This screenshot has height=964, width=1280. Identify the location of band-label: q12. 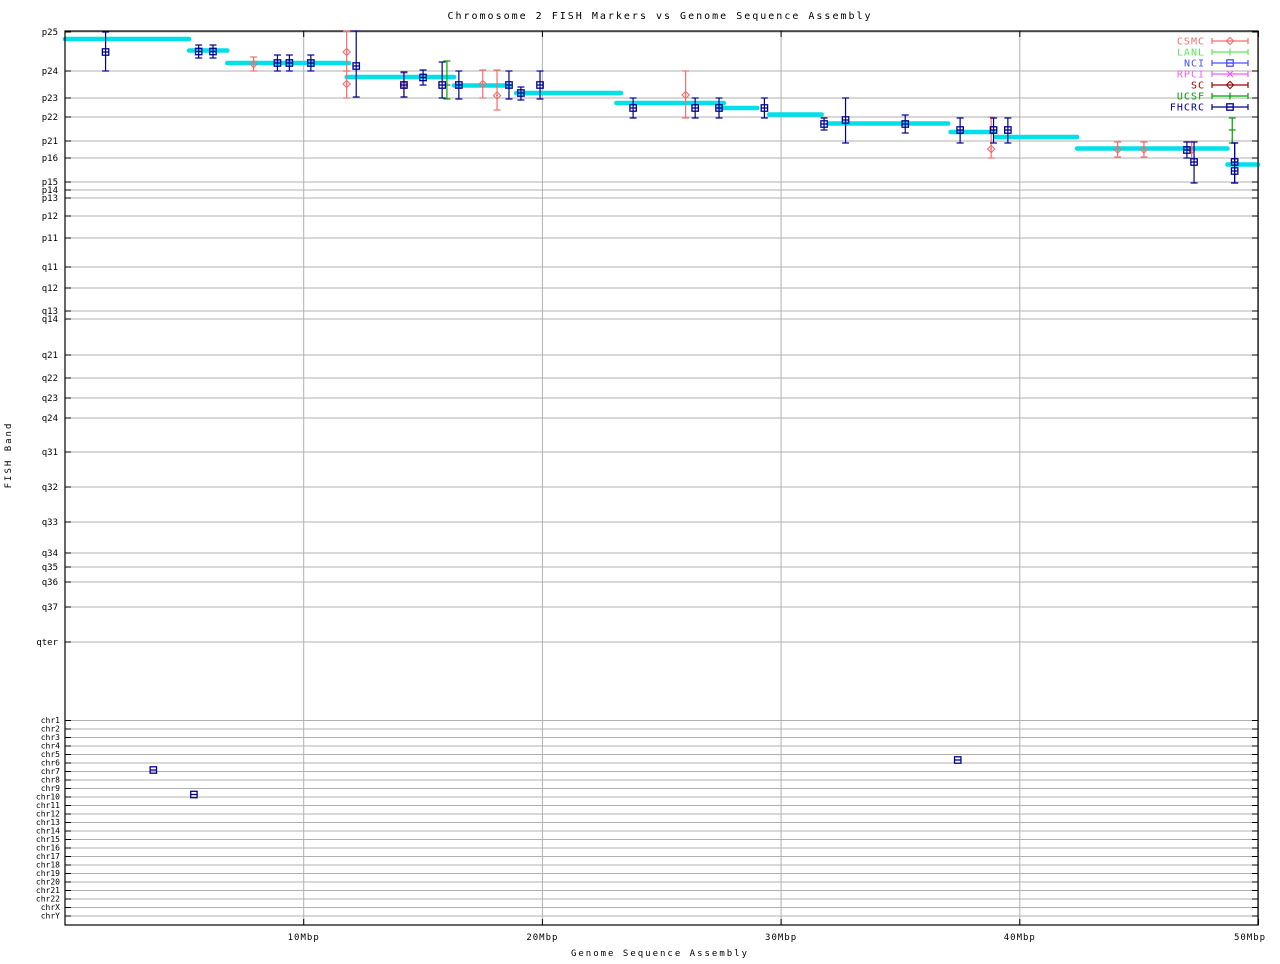
(50, 289).